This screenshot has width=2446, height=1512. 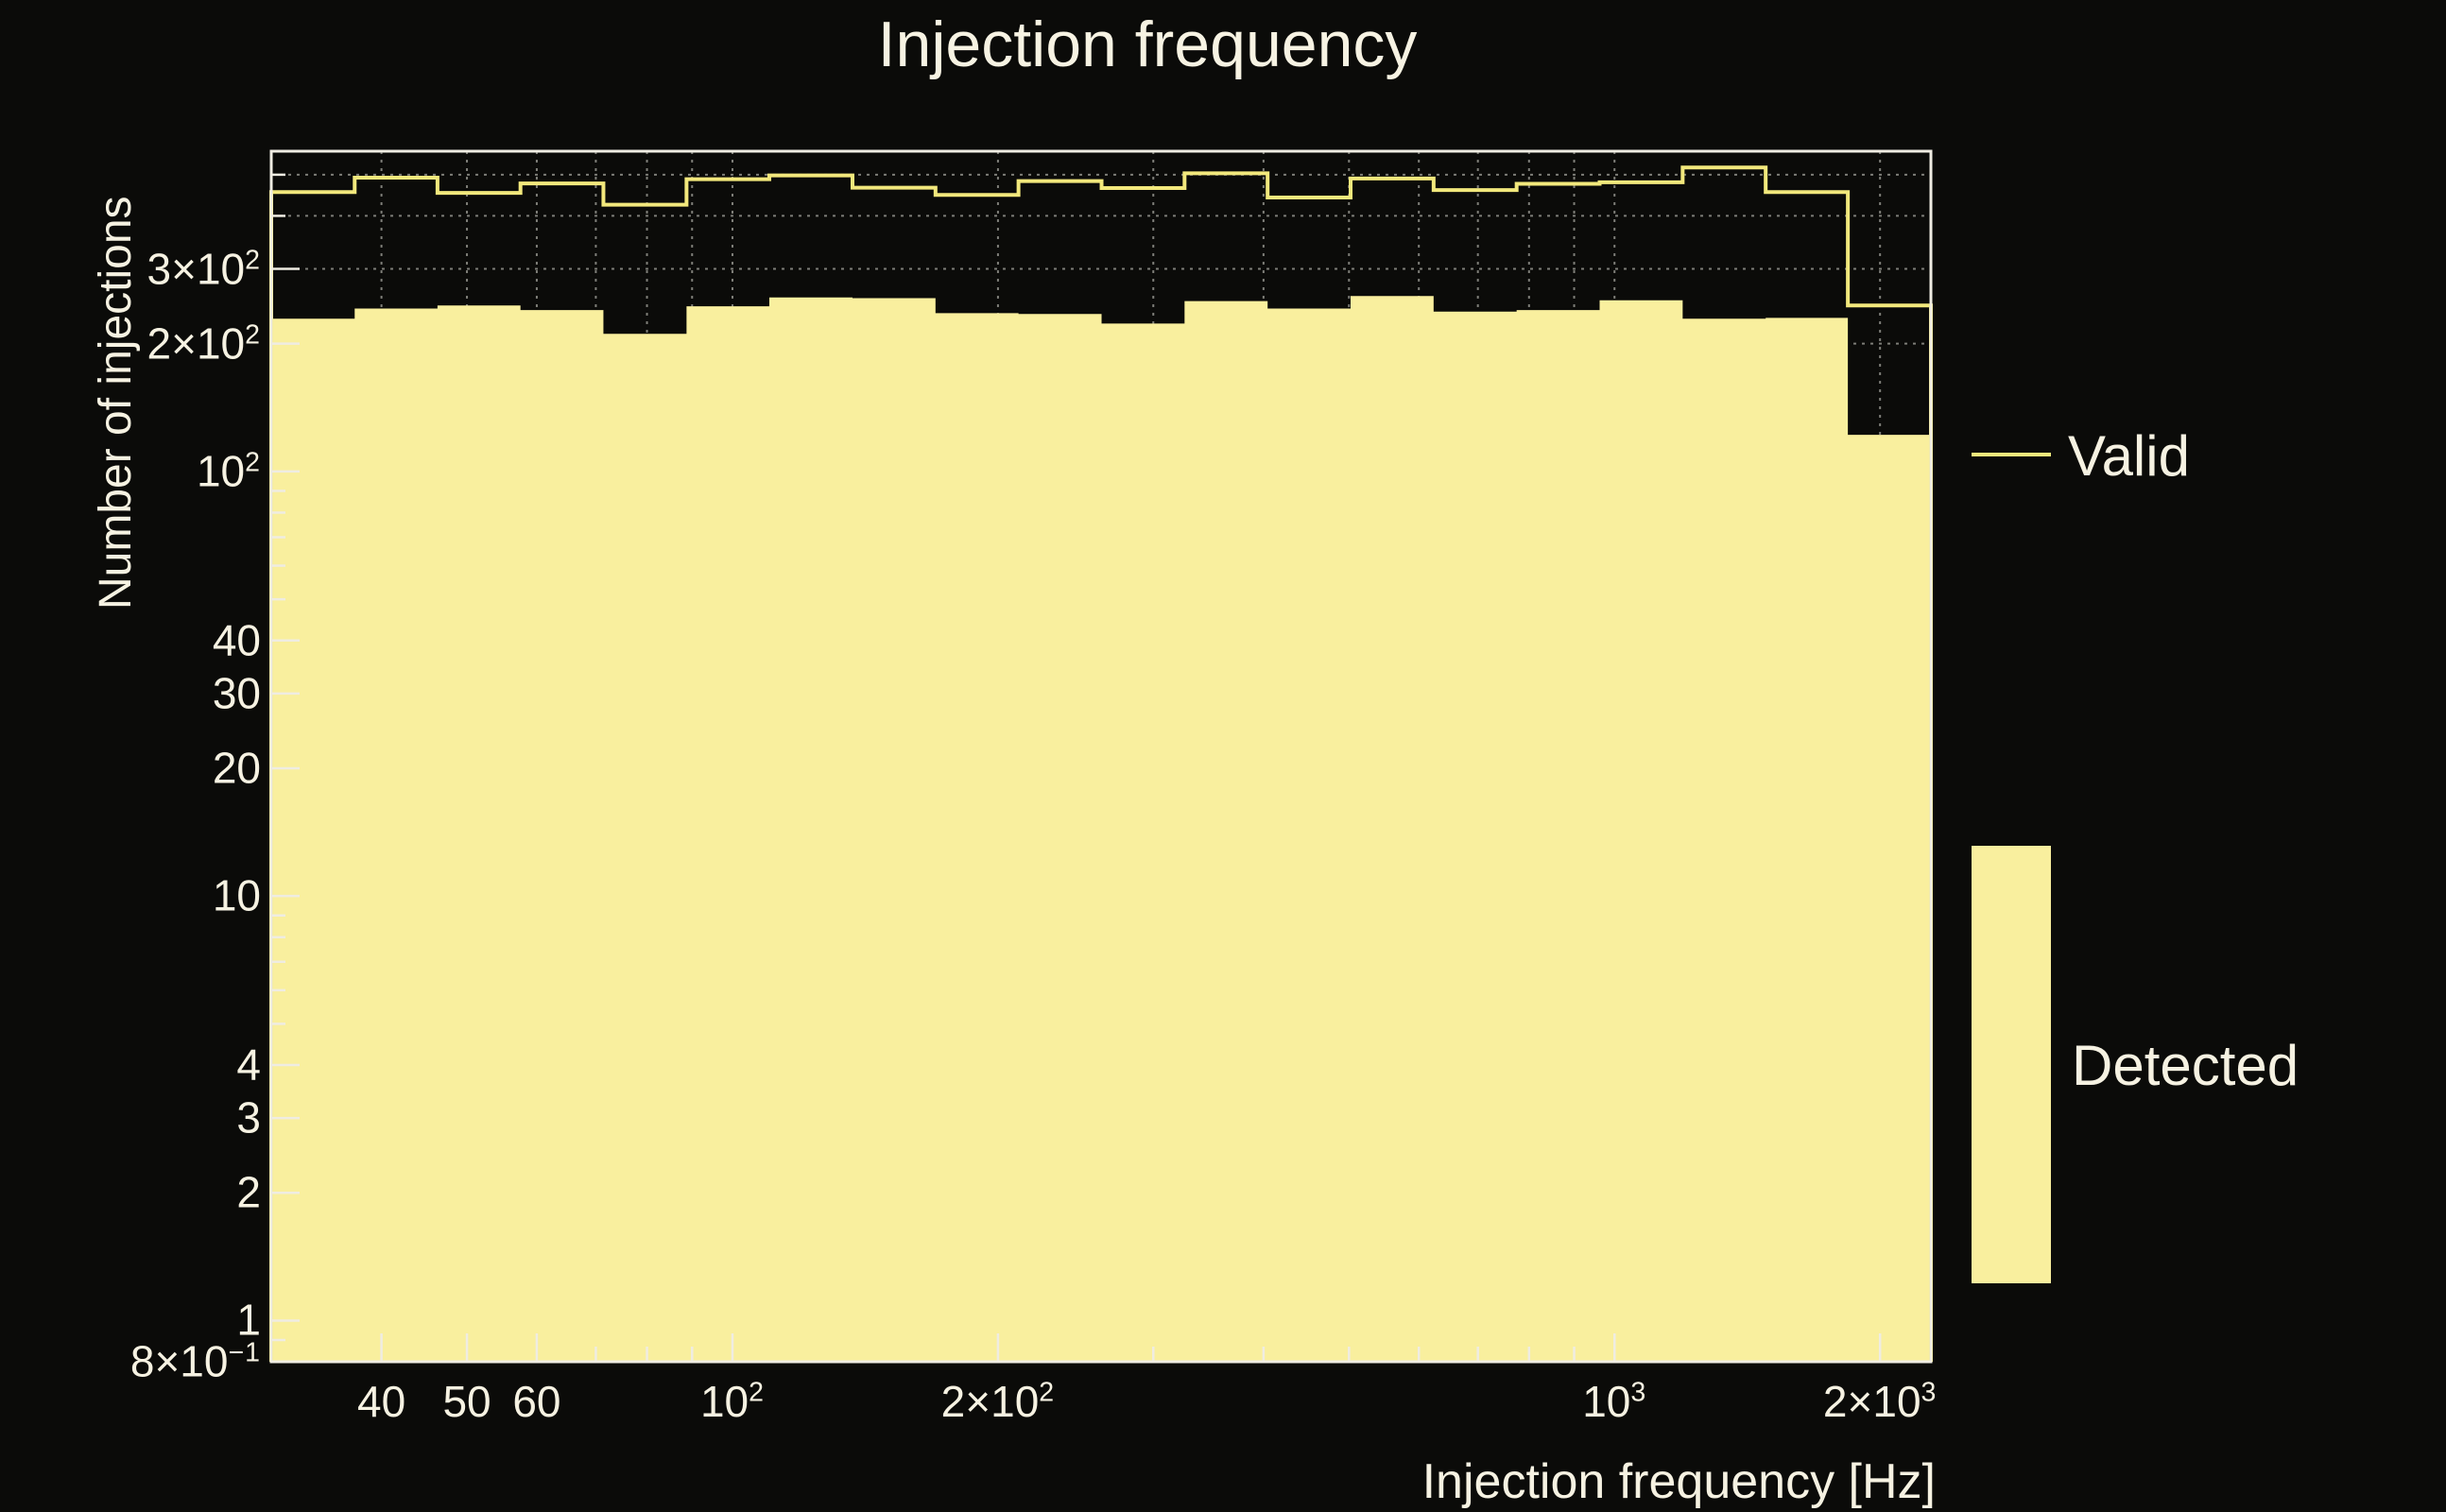 I want to click on x-tick-label: 40, so click(x=381, y=1401).